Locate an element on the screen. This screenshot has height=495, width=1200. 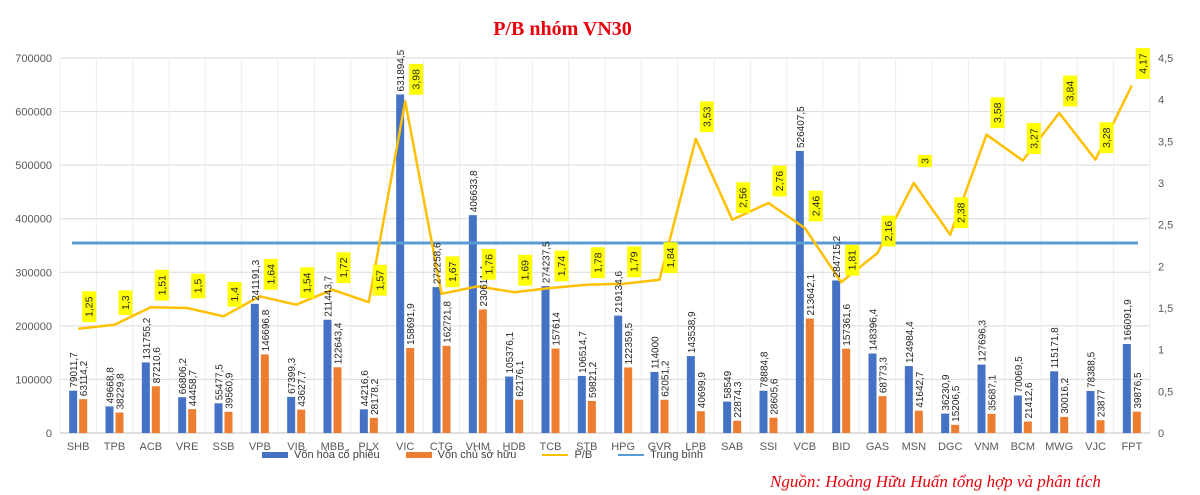
pb-label: 1,72 is located at coordinates (343, 268).